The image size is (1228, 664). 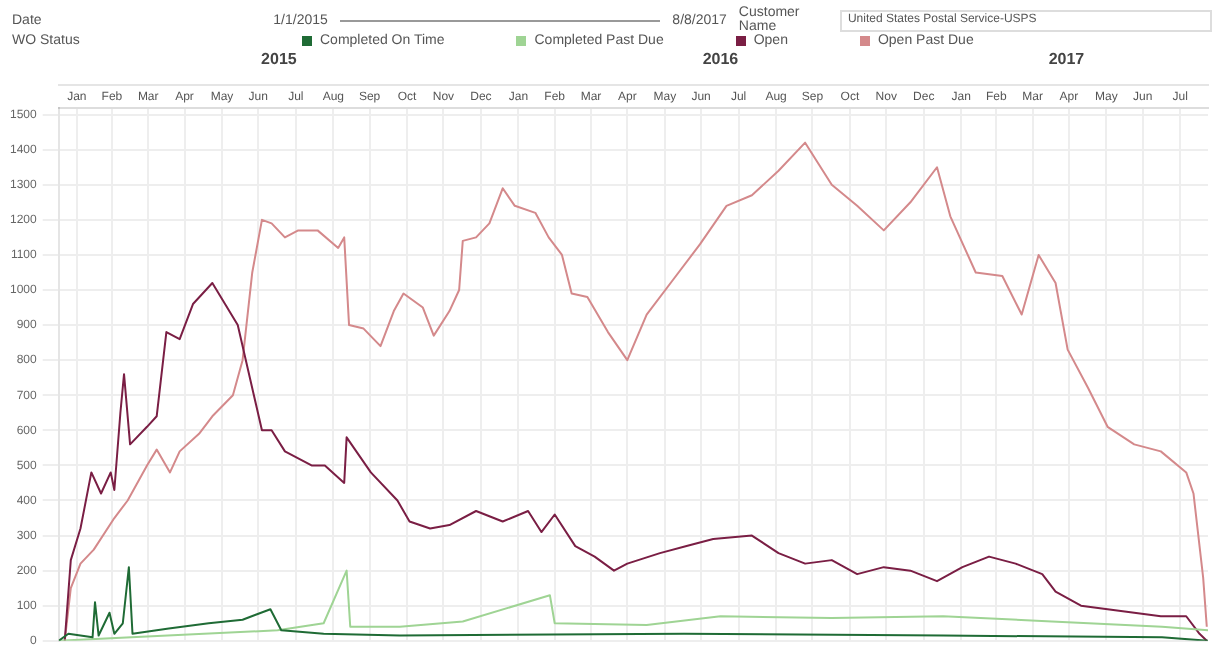 What do you see at coordinates (721, 59) in the screenshot?
I see `x2-tick-label: 2016` at bounding box center [721, 59].